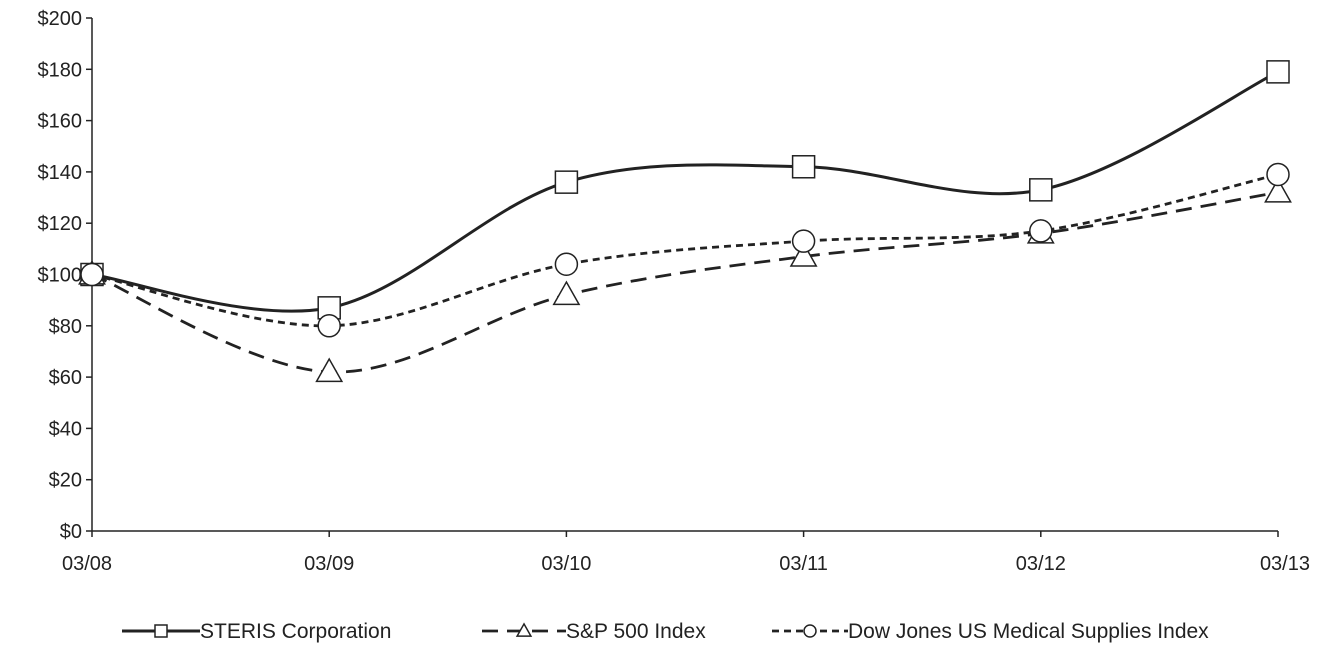  Describe the element at coordinates (60, 173) in the screenshot. I see `y-tick-label: $140` at that location.